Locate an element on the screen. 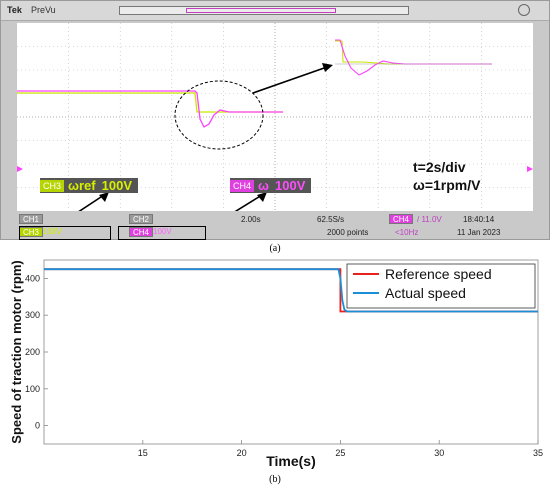 The height and width of the screenshot is (488, 550). zoom-arrow is located at coordinates (290, 80).